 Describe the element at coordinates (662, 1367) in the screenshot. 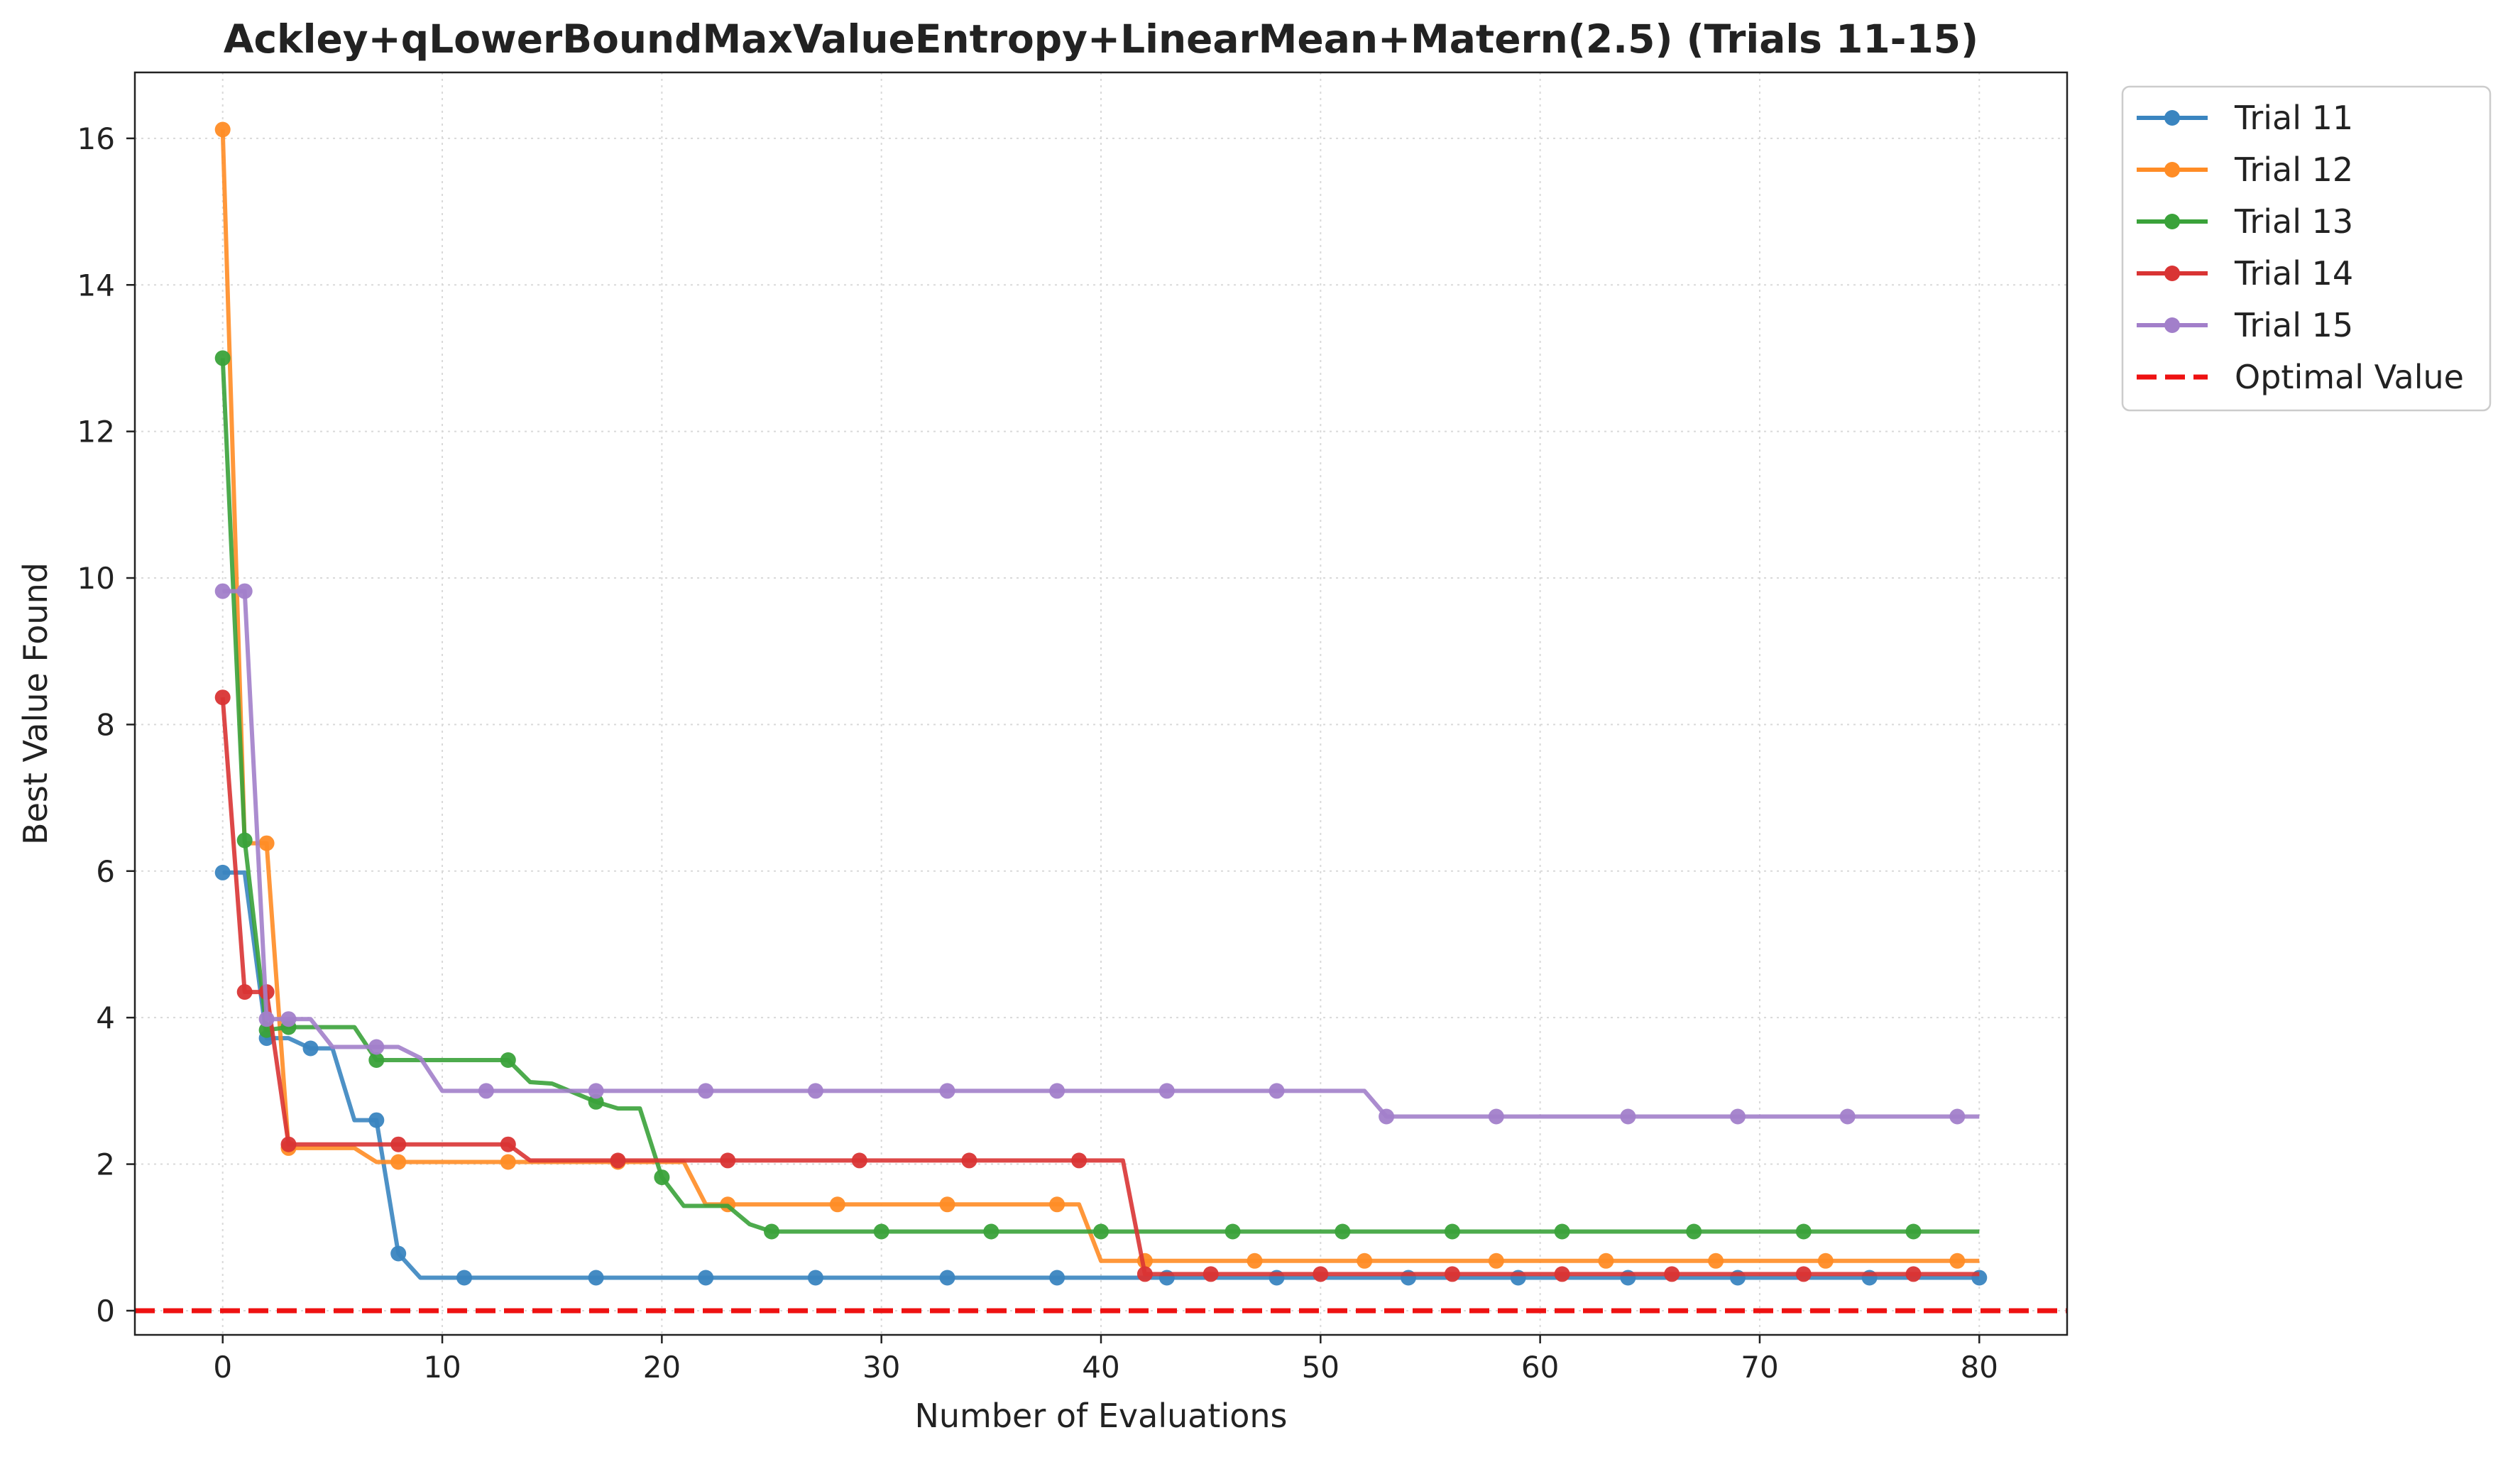

I see `x-tick-label: 20` at that location.